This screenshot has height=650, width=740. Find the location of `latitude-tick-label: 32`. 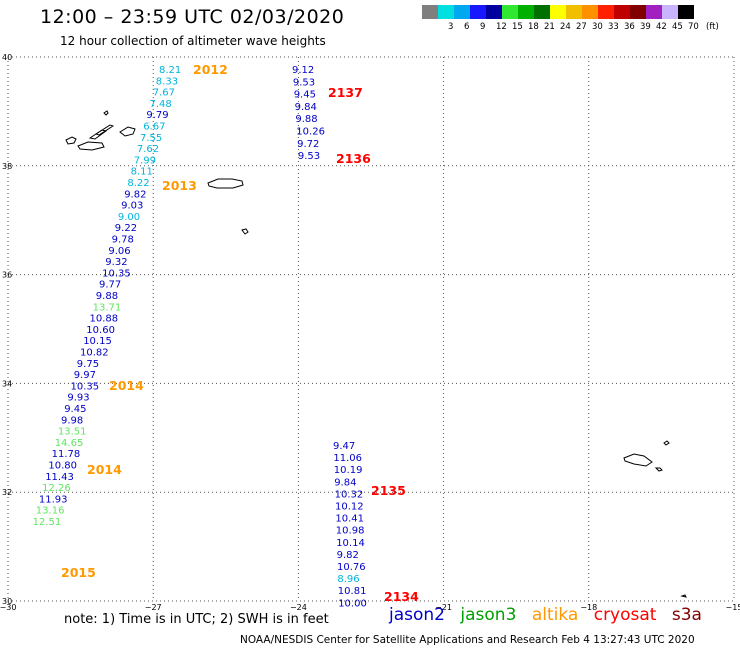

latitude-tick-label: 32 is located at coordinates (7, 492).